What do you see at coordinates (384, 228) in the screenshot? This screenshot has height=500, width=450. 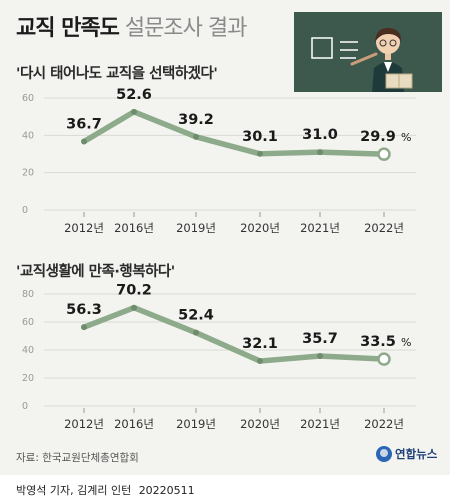 I see `c1-xtick-label: 2022년` at bounding box center [384, 228].